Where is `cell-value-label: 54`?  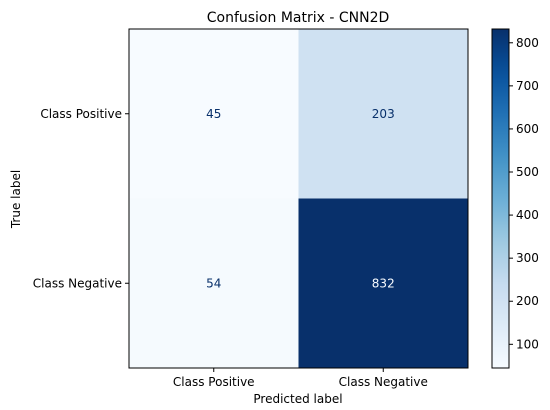
cell-value-label: 54 is located at coordinates (213, 283).